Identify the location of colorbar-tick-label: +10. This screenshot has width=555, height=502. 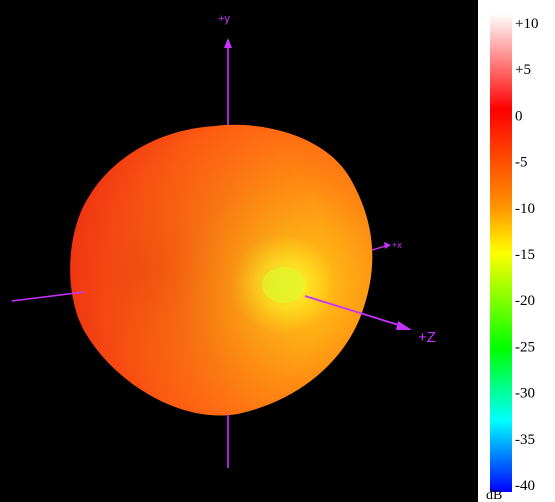
(526, 24).